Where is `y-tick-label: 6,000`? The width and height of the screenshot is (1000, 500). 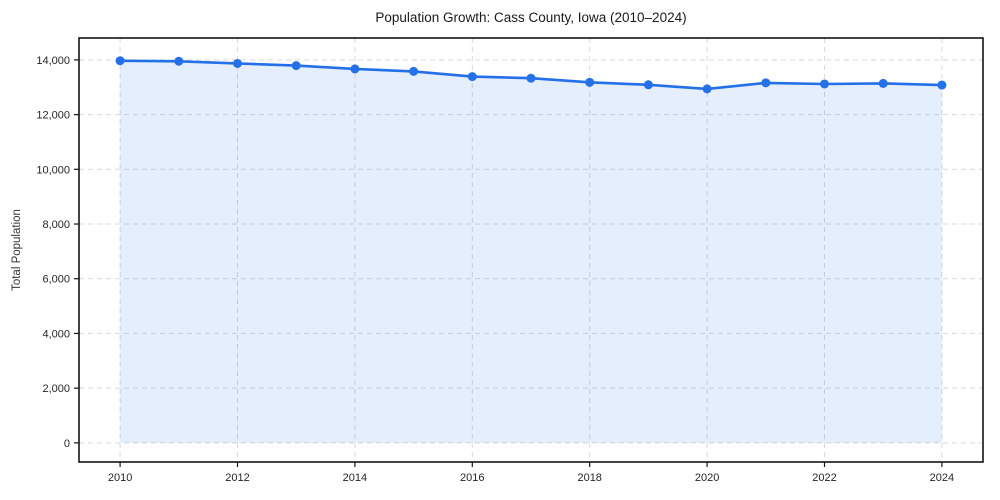
y-tick-label: 6,000 is located at coordinates (56, 280).